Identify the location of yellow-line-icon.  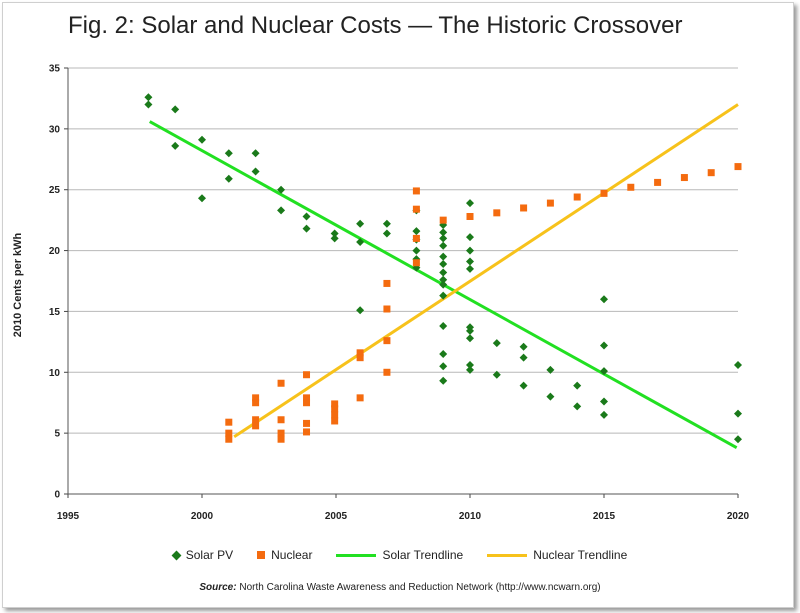
(507, 555).